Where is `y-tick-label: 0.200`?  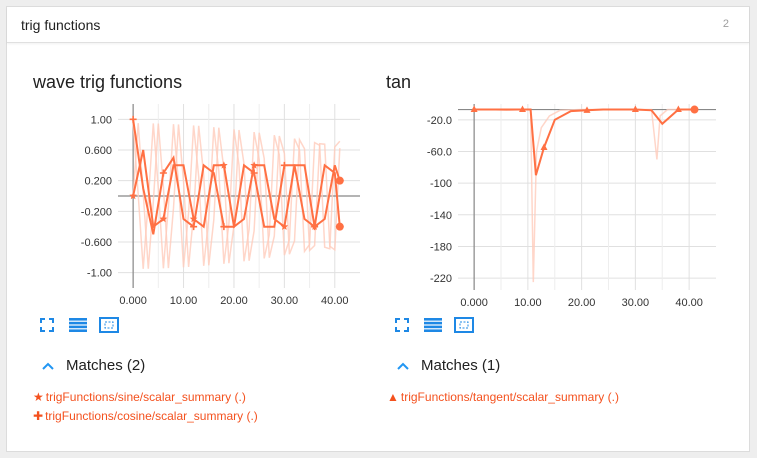 y-tick-label: 0.200 is located at coordinates (98, 182).